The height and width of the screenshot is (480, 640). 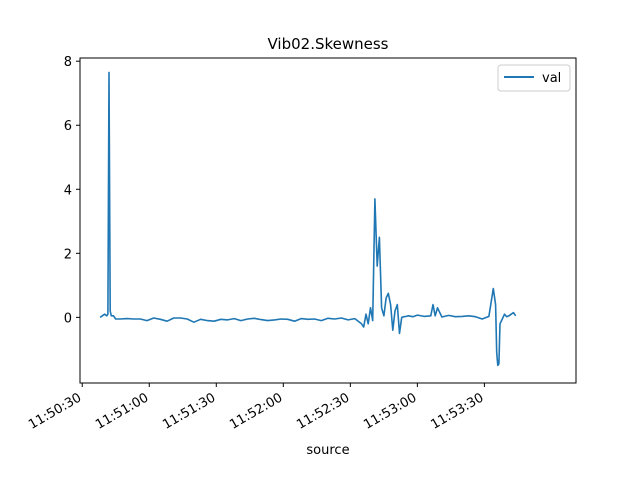 I want to click on chart-title: Vib02.Skewness, so click(x=327, y=44).